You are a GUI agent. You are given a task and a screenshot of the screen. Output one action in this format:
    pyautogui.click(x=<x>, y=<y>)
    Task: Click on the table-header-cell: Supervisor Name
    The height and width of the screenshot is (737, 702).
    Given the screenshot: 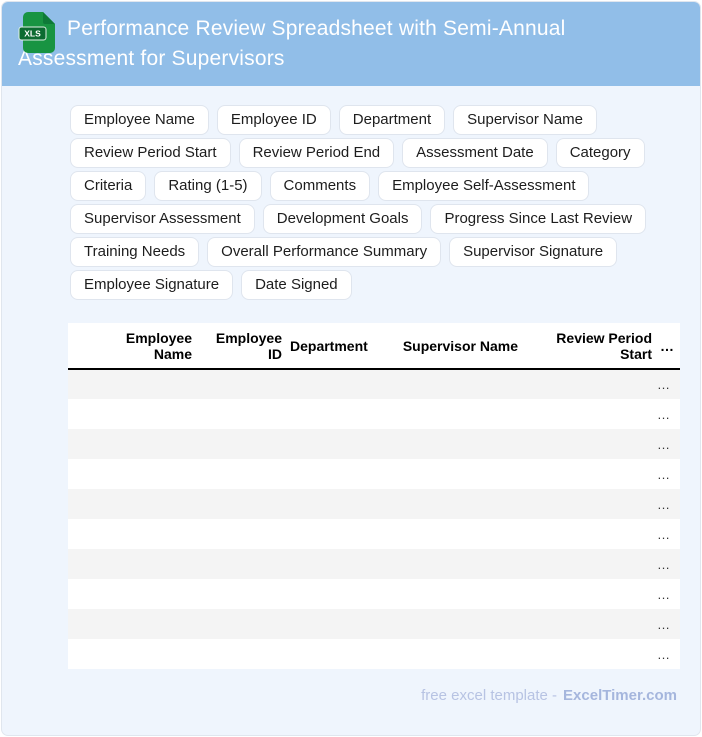 What is the action you would take?
    pyautogui.click(x=459, y=346)
    